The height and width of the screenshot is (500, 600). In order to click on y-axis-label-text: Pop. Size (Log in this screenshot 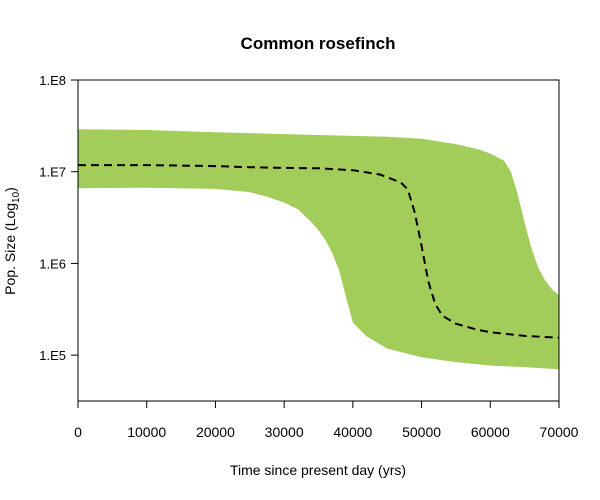, I will do `click(10, 249)`.